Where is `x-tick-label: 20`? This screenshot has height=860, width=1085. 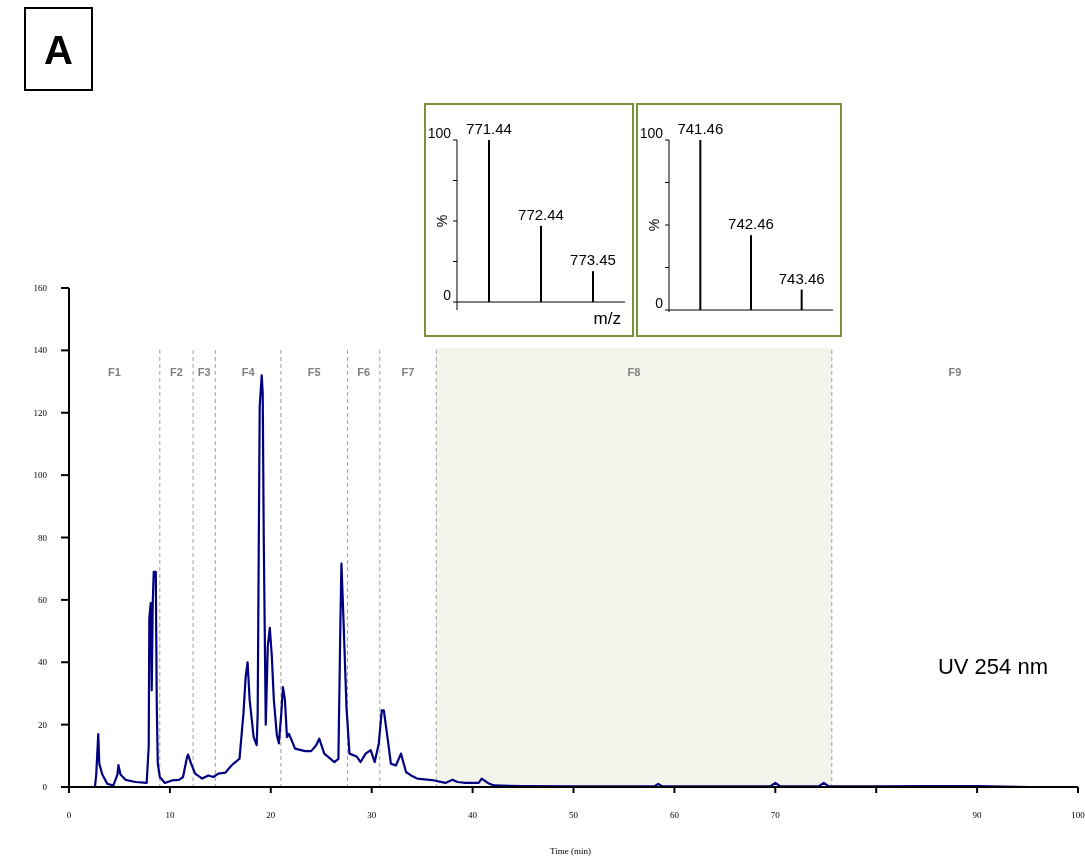 x-tick-label: 20 is located at coordinates (271, 815).